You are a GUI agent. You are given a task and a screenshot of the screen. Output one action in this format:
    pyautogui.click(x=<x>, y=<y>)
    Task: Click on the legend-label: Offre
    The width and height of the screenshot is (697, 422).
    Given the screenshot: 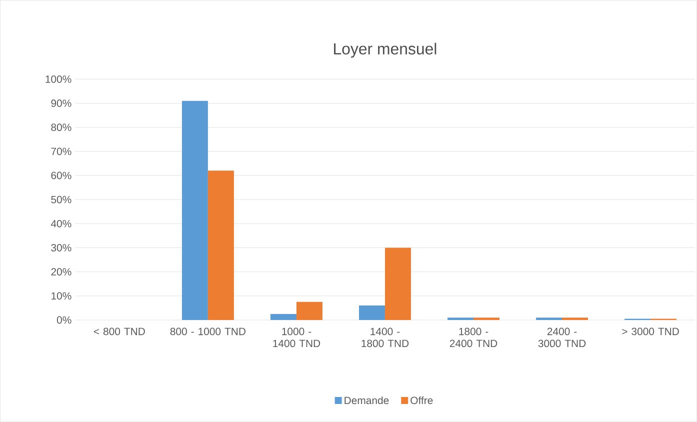 What is the action you would take?
    pyautogui.click(x=421, y=400)
    